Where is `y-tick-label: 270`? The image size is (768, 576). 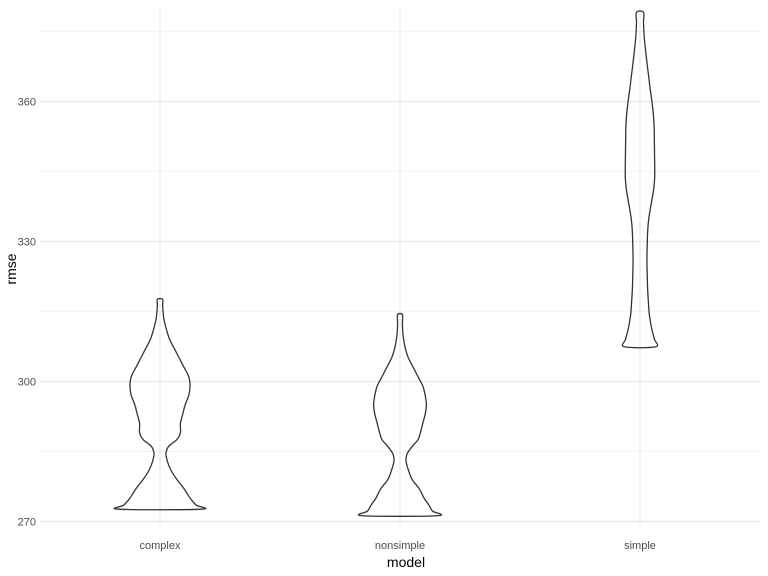
y-tick-label: 270 is located at coordinates (27, 522).